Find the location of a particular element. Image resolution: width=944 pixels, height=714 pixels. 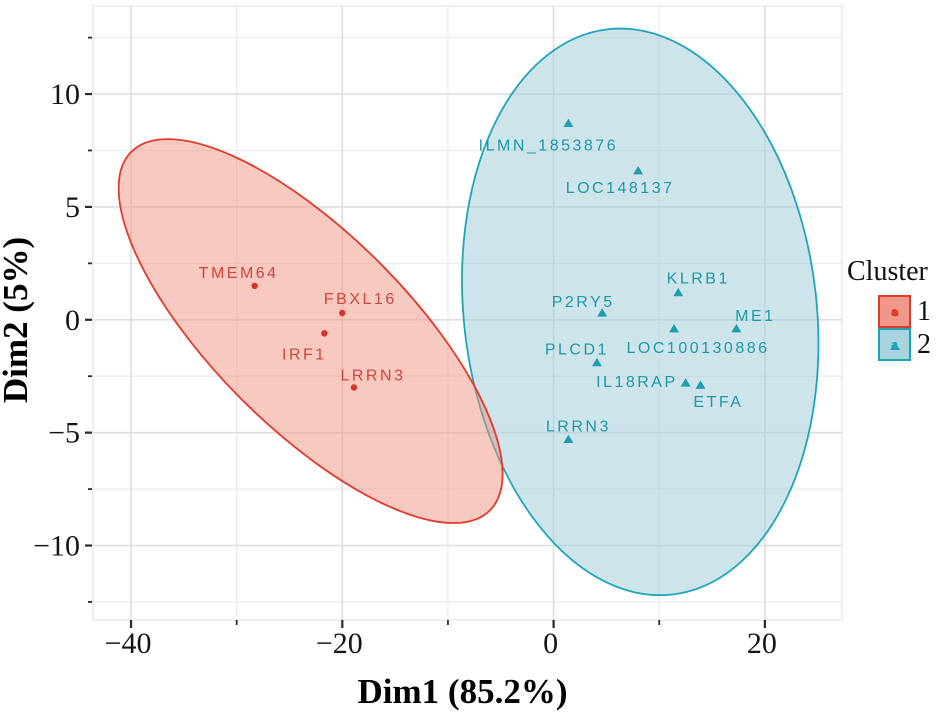

point-label-ETFA: ETFA is located at coordinates (718, 402).